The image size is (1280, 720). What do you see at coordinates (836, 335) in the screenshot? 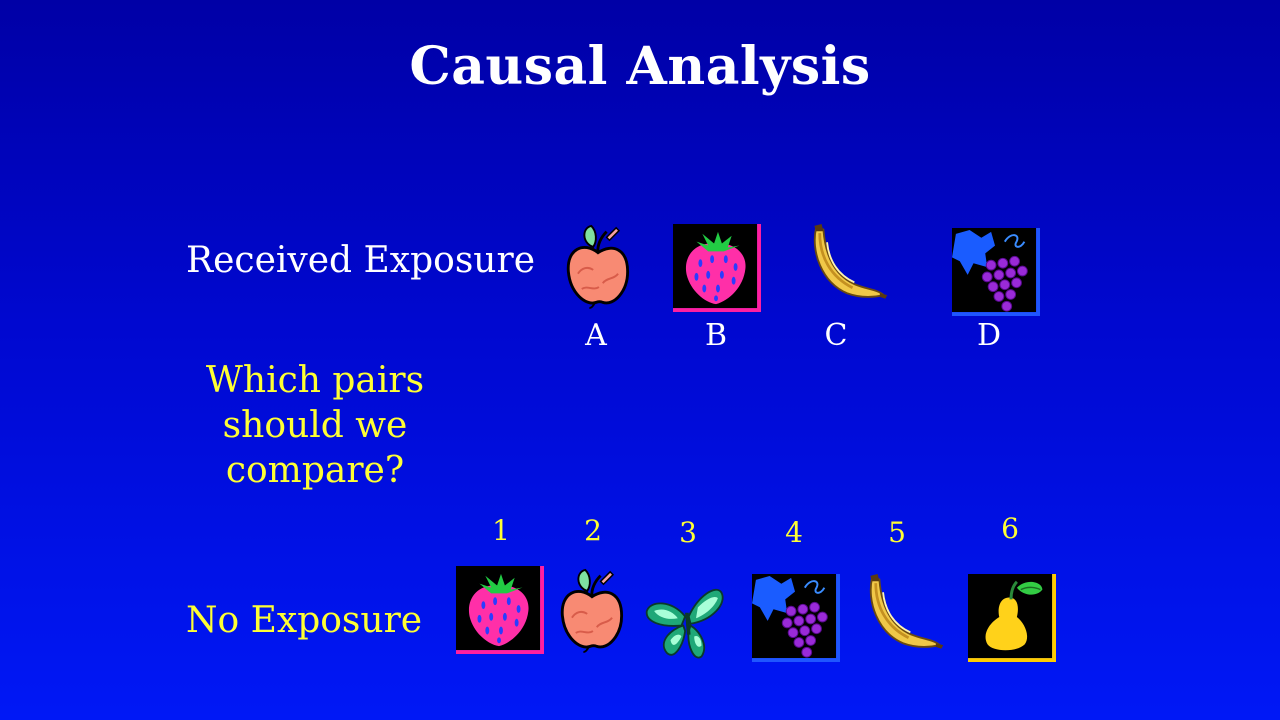
I see `label-c: C` at bounding box center [836, 335].